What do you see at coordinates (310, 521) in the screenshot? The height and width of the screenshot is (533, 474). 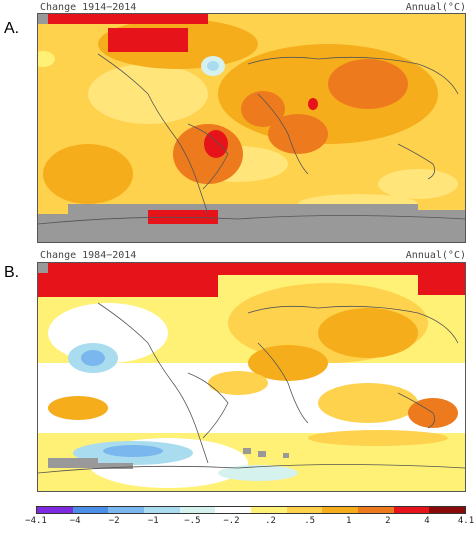 I see `legend-tick-label: .5` at bounding box center [310, 521].